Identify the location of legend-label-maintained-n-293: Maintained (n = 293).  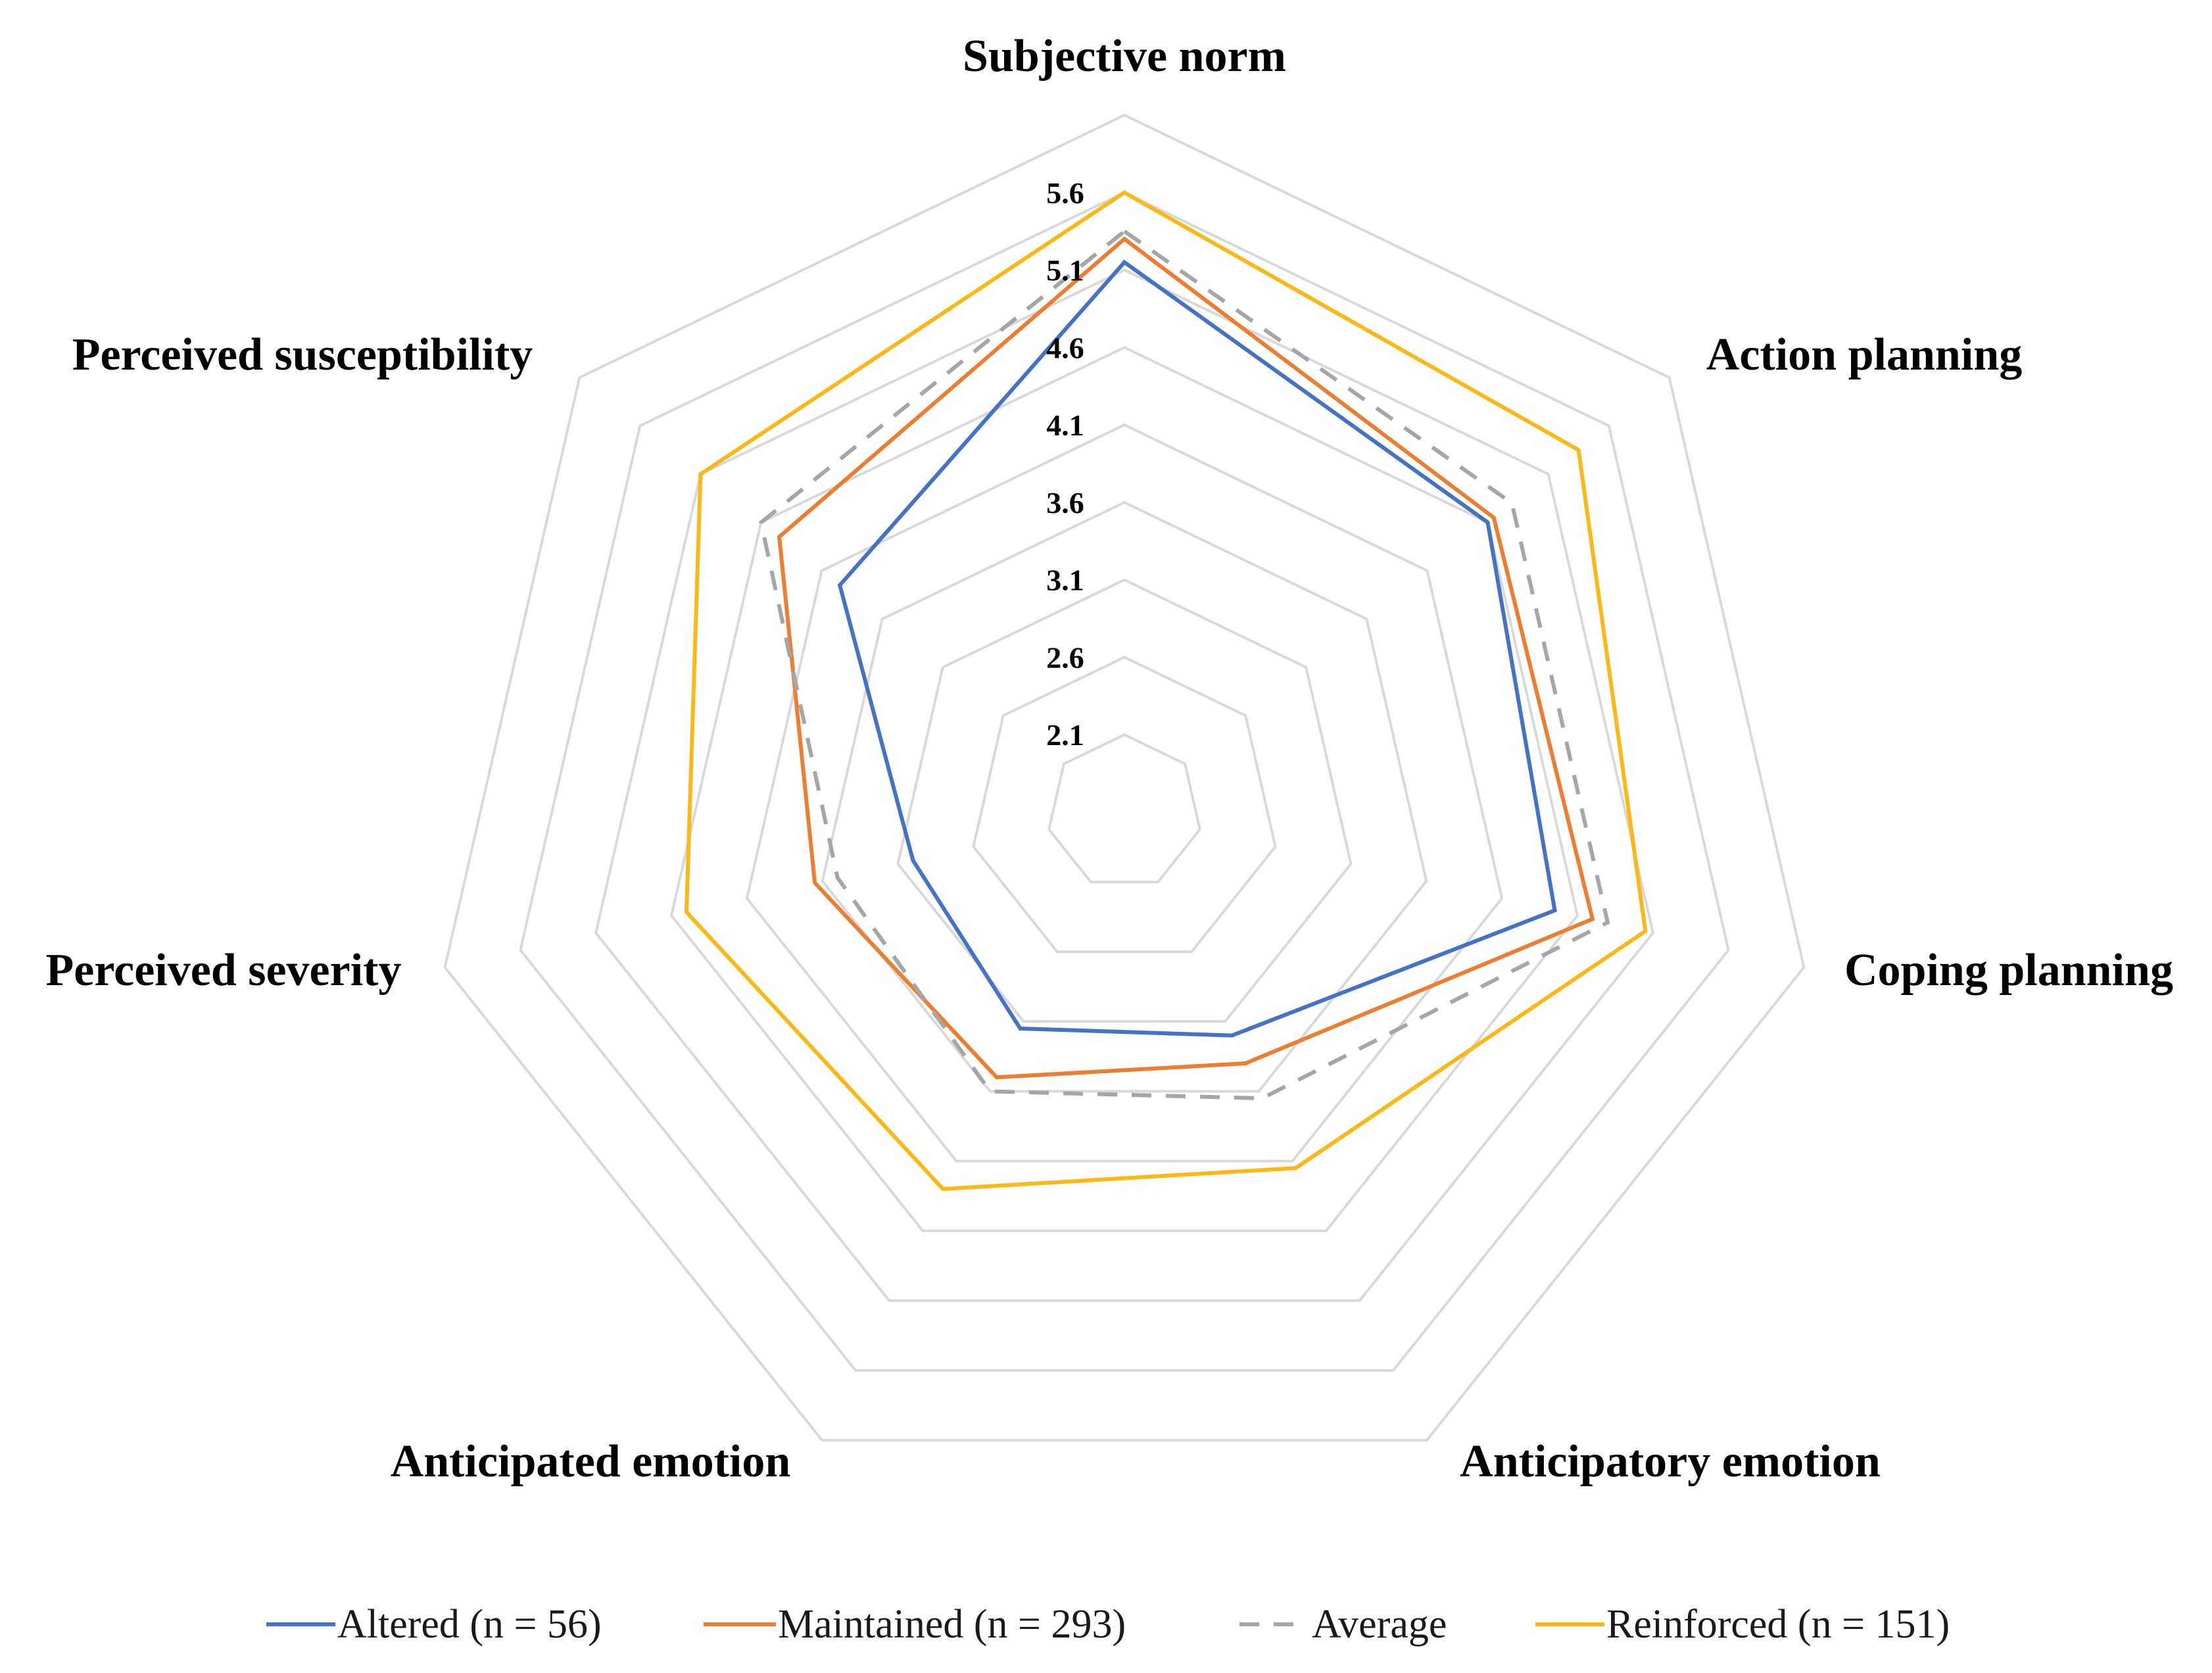
(952, 1624).